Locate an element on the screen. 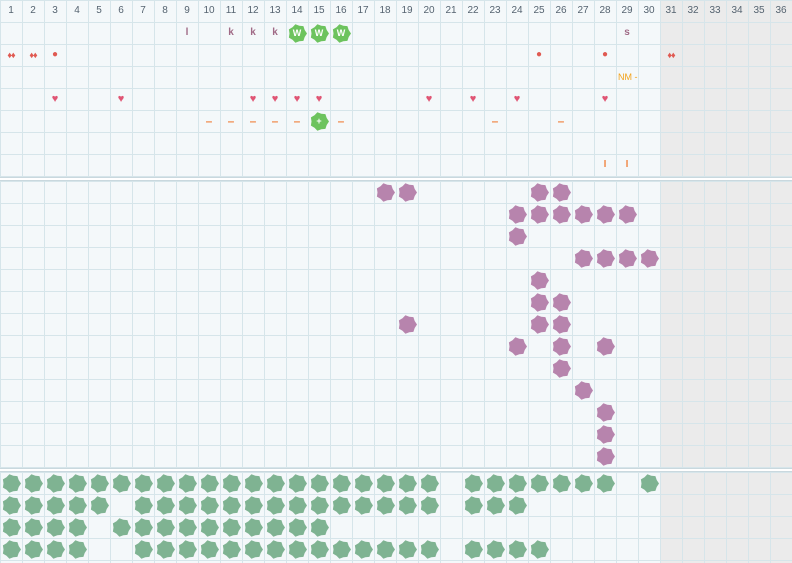  day-number: 17 is located at coordinates (363, 10).